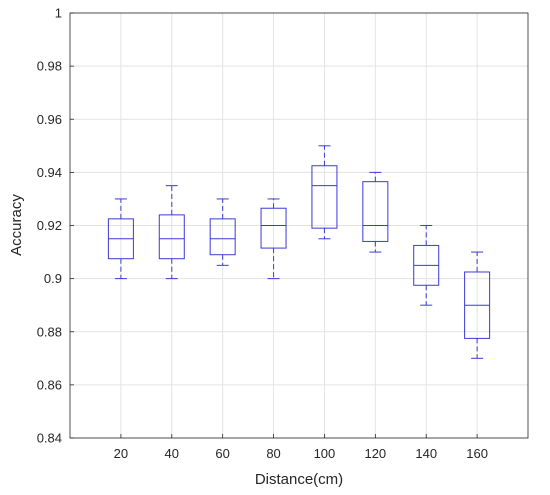 The image size is (550, 495). Describe the element at coordinates (49, 172) in the screenshot. I see `y-tick-label: 0.94` at that location.